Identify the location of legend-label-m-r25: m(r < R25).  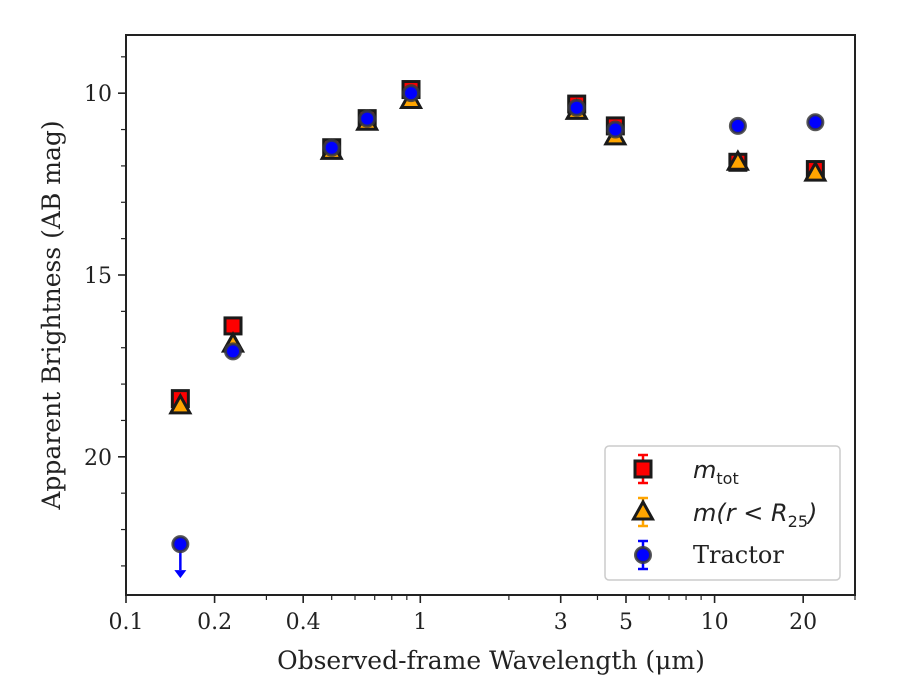
(755, 515).